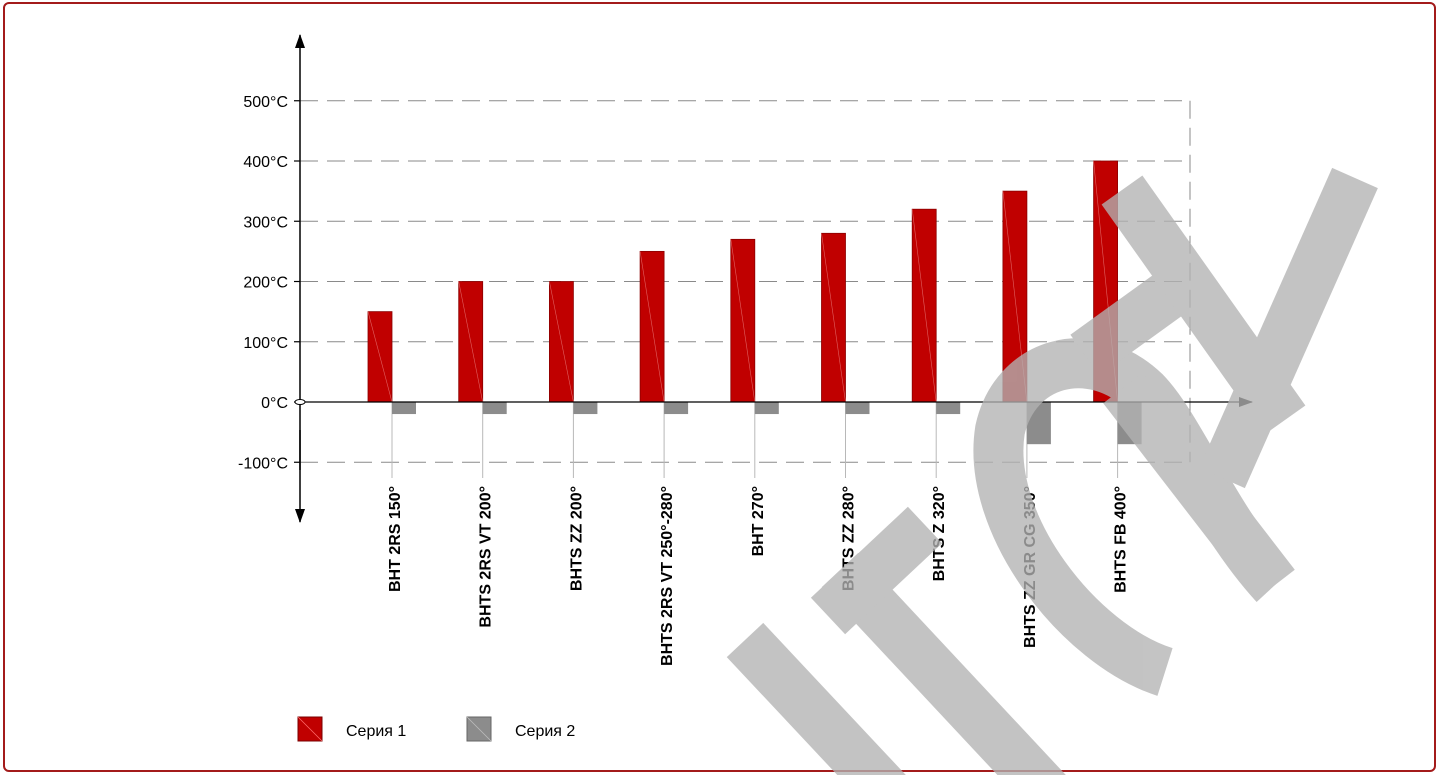 This screenshot has width=1441, height=775. What do you see at coordinates (939, 533) in the screenshot?
I see `category-label: BHTS Z 320°` at bounding box center [939, 533].